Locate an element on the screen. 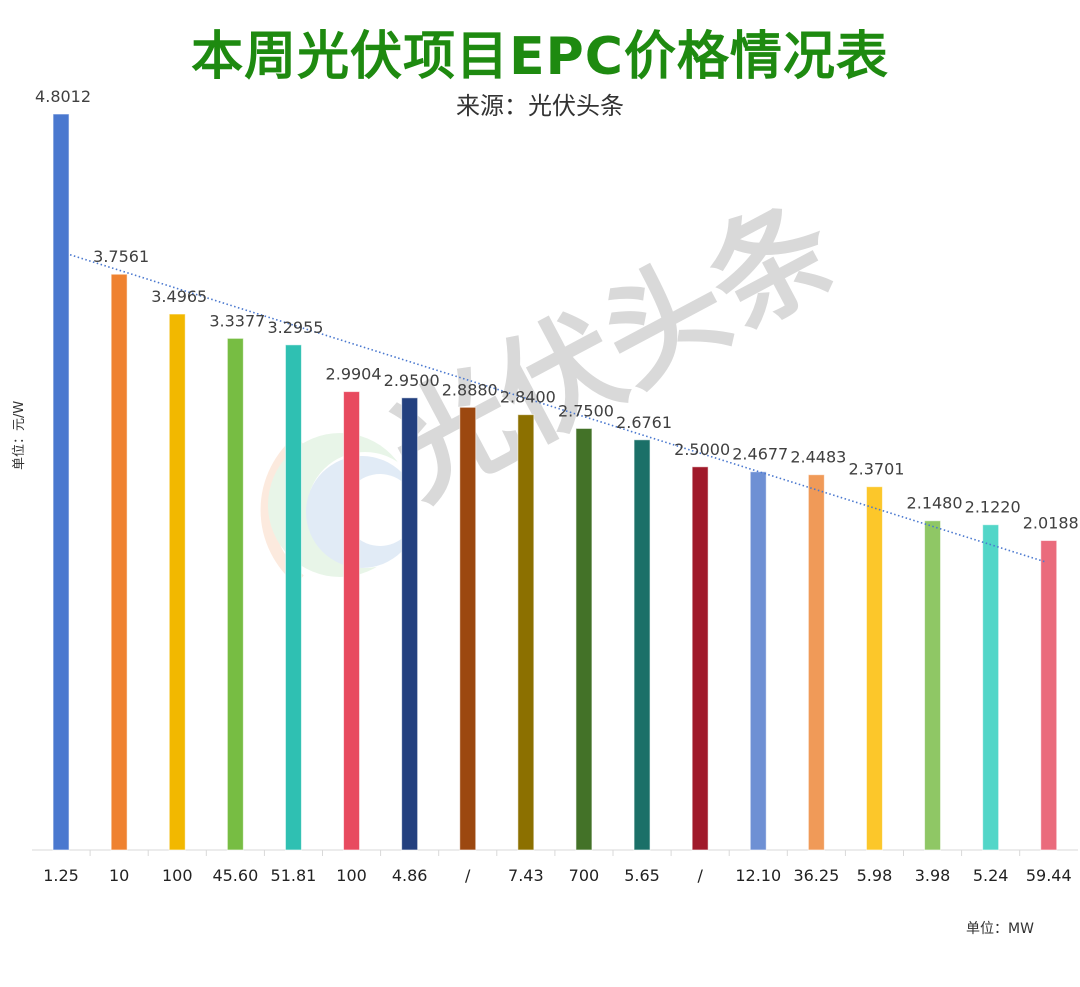  data-label: 2.1480 is located at coordinates (935, 503).